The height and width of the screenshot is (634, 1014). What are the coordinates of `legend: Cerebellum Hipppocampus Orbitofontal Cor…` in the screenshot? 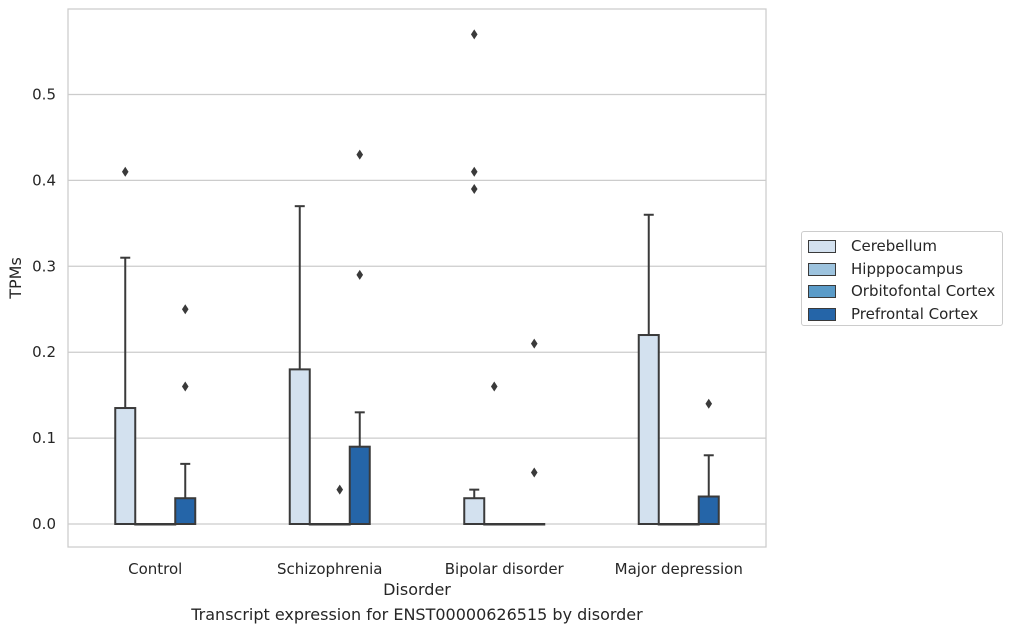 It's located at (902, 278).